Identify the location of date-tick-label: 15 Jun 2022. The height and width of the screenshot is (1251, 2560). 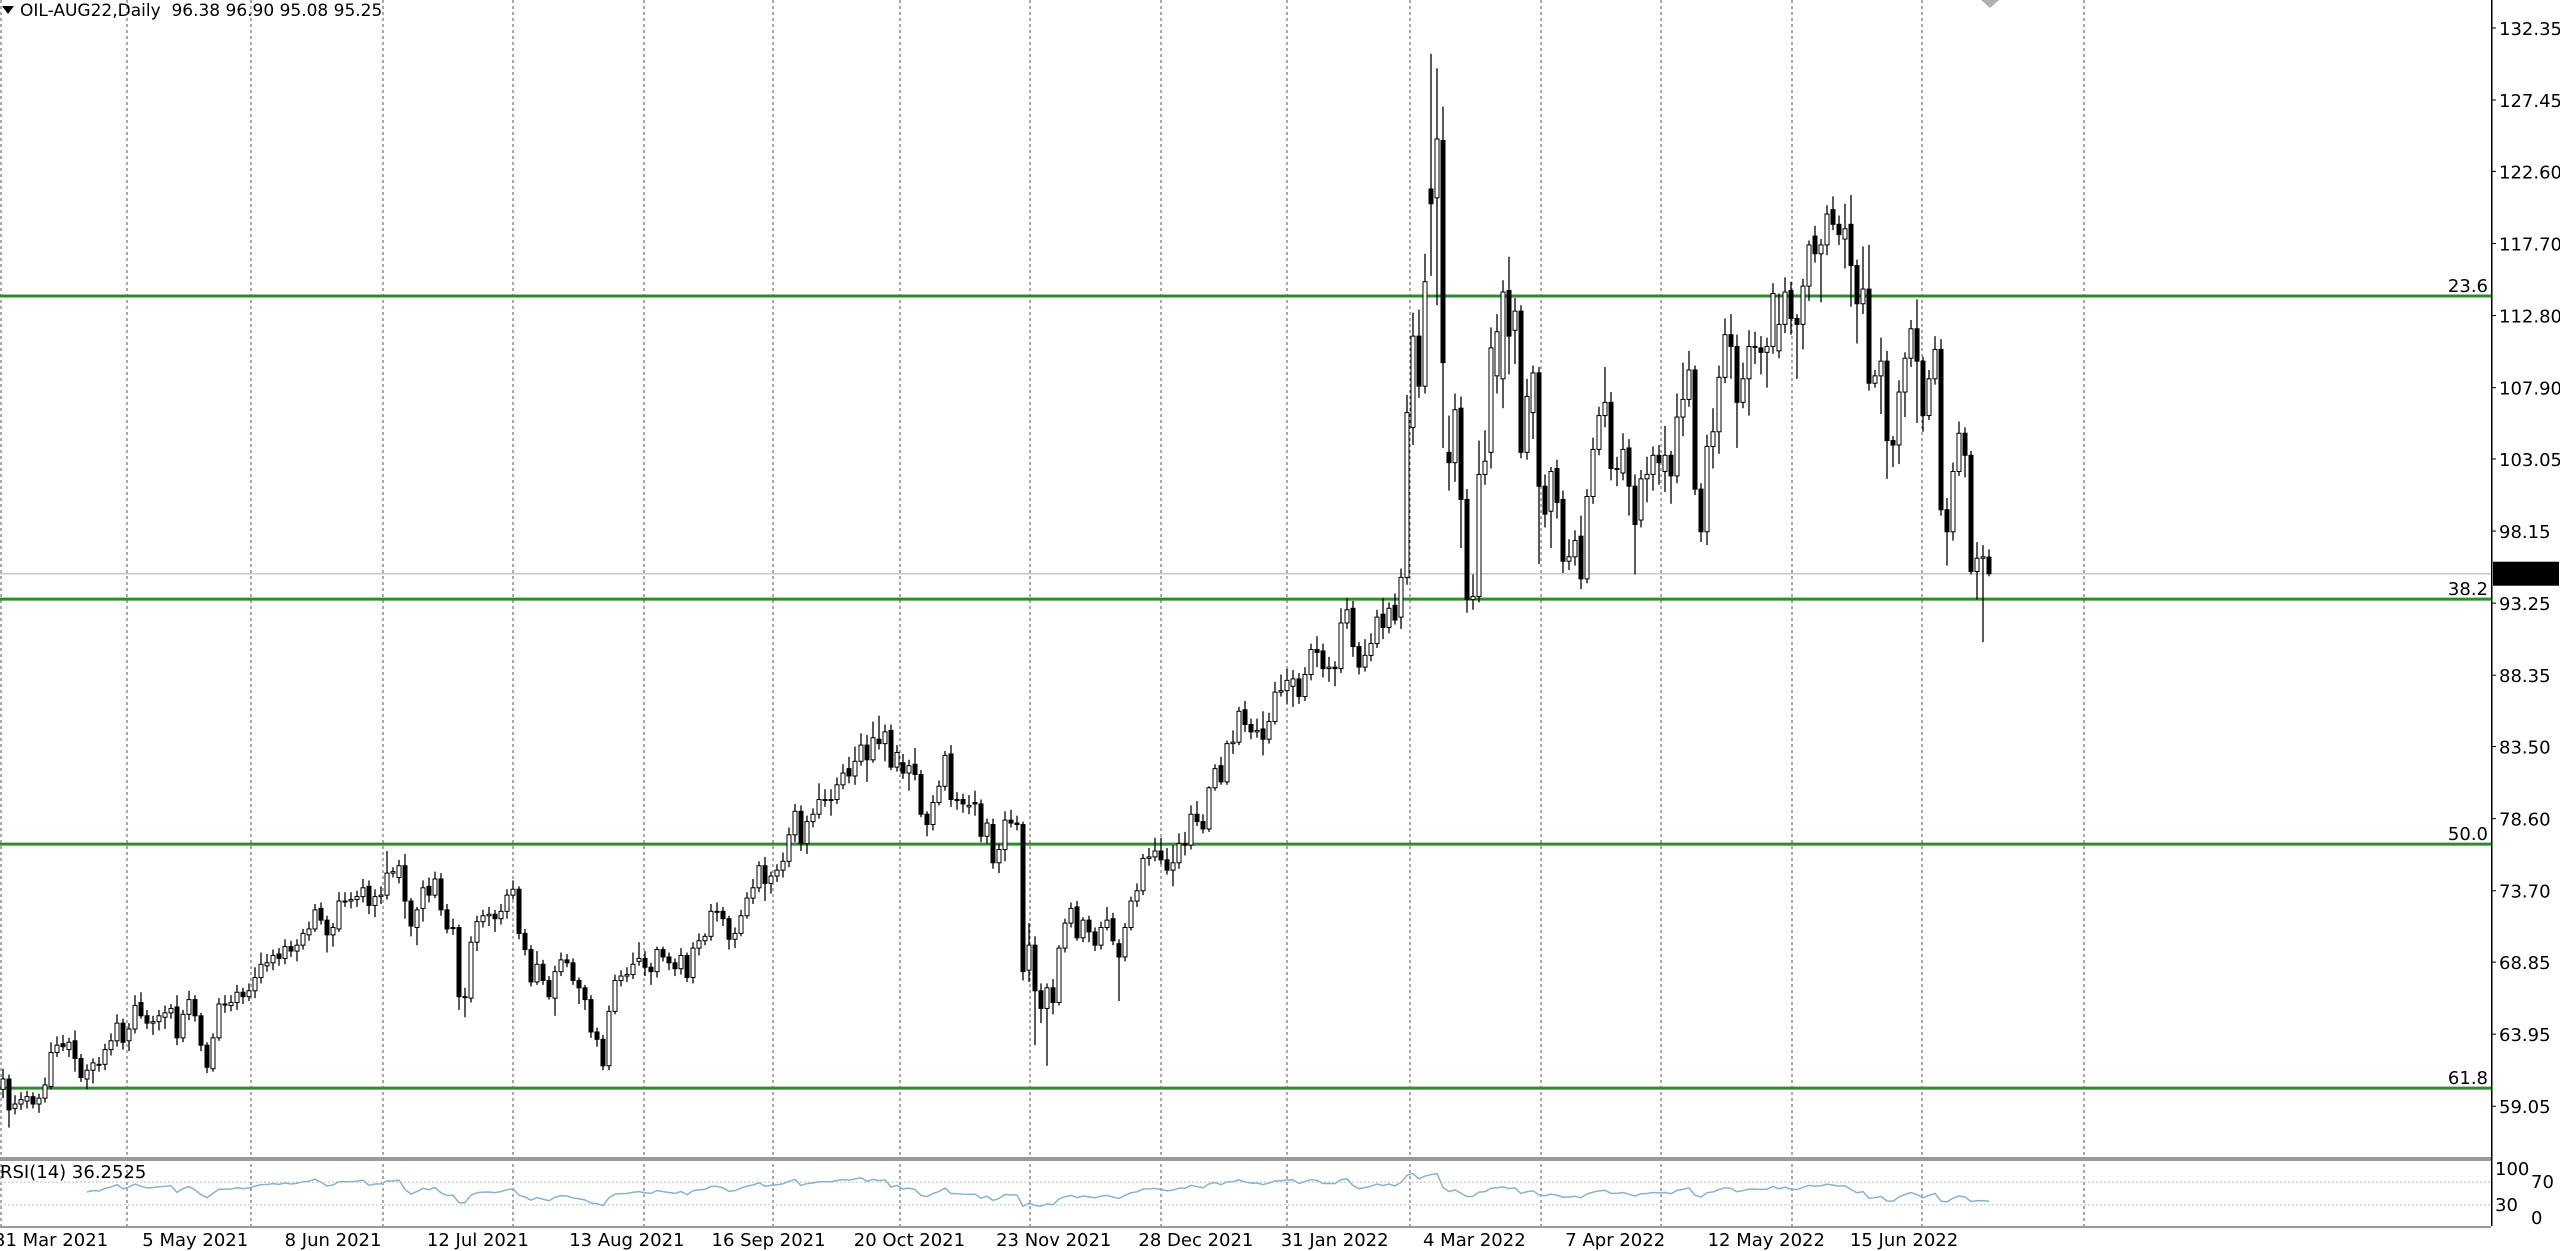
(1904, 1240).